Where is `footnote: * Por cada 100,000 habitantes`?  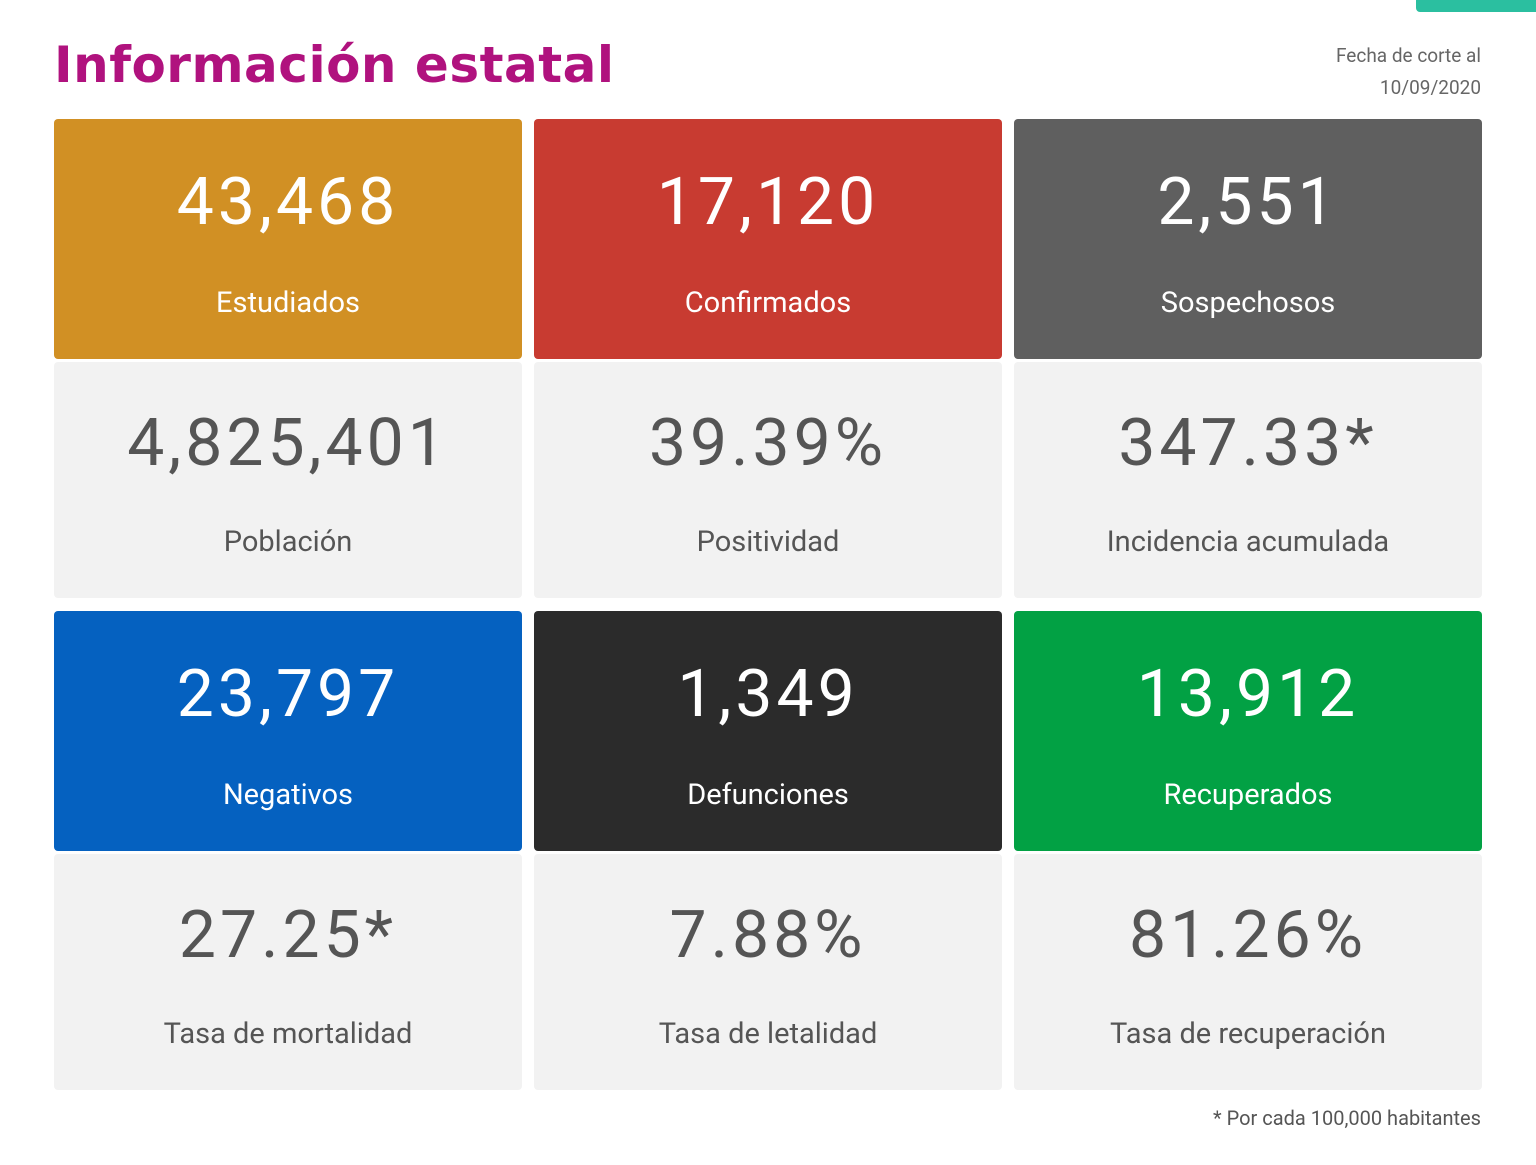 footnote: * Por cada 100,000 habitantes is located at coordinates (1347, 1118).